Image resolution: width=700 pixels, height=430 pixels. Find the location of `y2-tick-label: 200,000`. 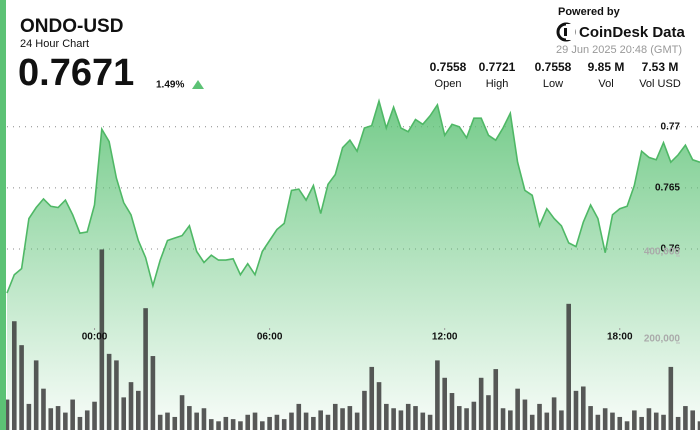

y2-tick-label: 200,000 is located at coordinates (662, 339).